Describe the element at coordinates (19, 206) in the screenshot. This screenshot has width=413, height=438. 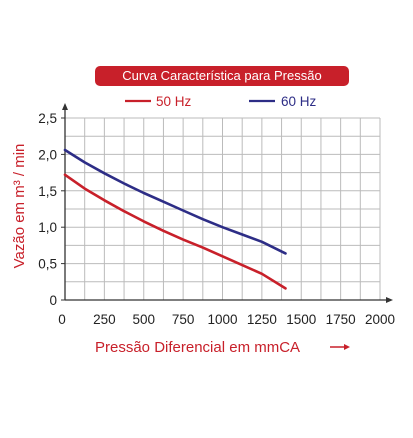
I see `y-axis-label: Vazão em m³ / min` at that location.